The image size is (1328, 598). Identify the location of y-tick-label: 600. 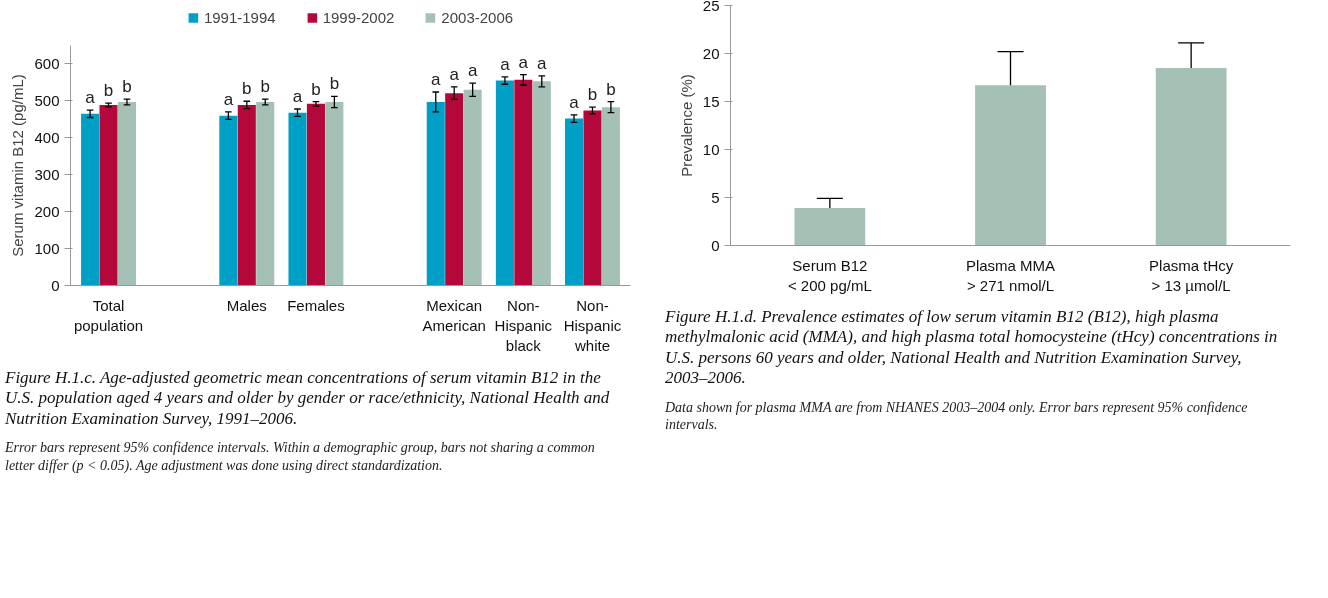
(47, 63).